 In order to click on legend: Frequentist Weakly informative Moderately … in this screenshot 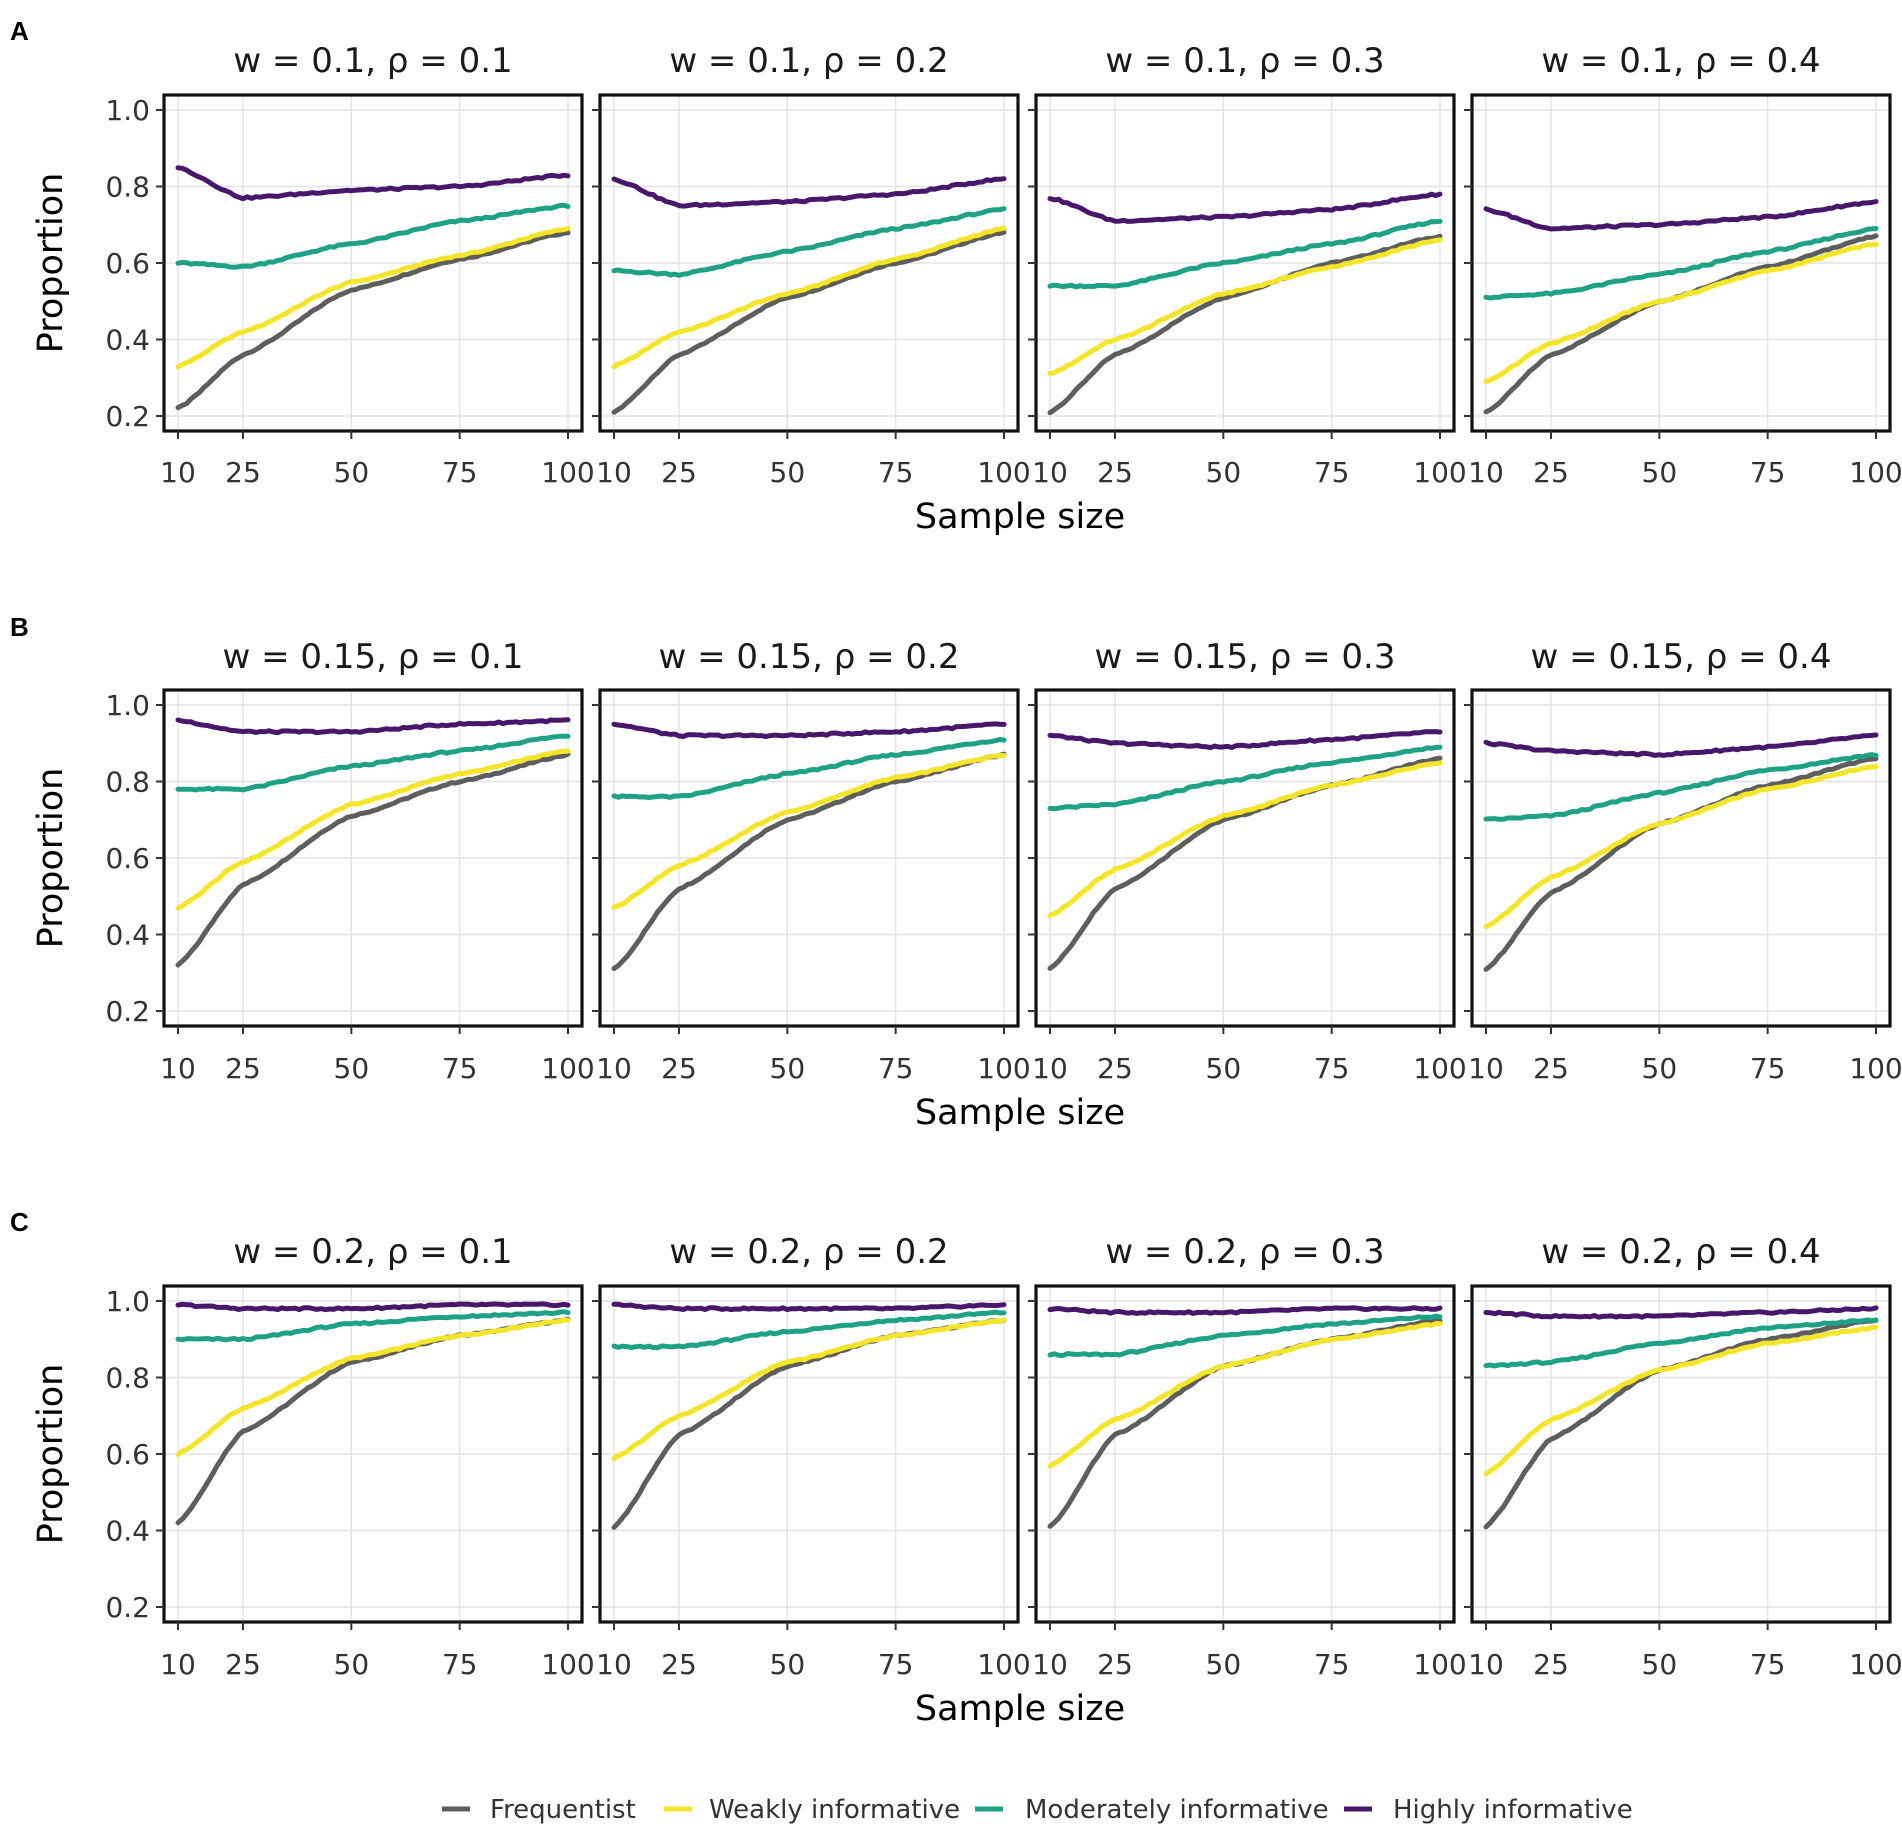, I will do `click(1037, 1810)`.